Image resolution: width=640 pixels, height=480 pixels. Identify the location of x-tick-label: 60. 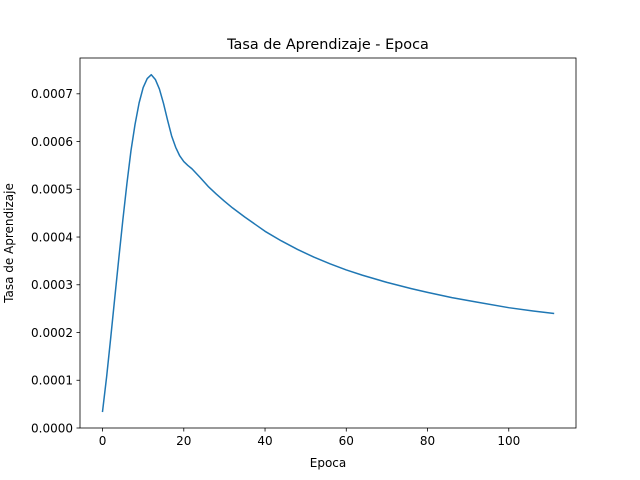
(346, 441).